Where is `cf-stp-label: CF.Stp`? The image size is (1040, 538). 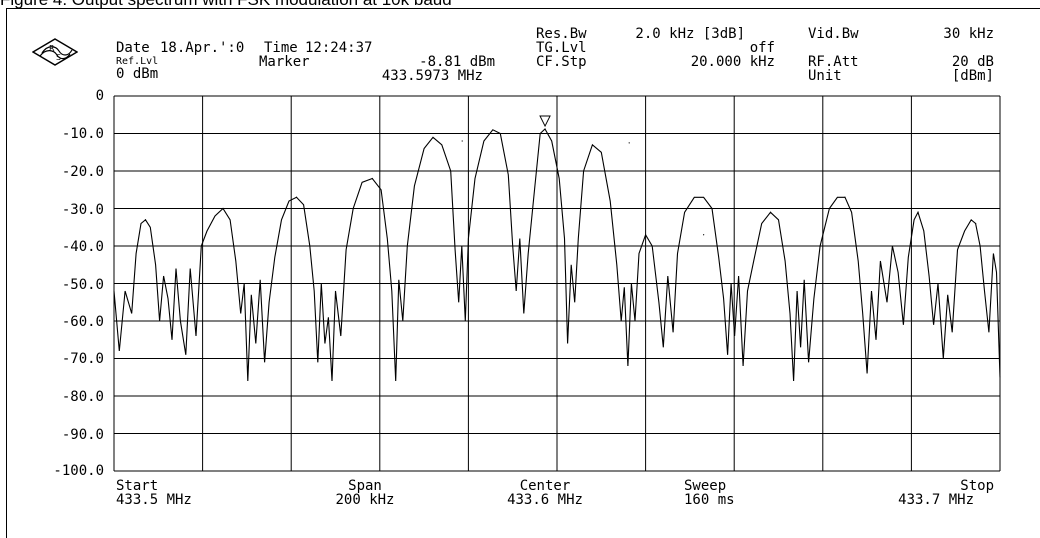
cf-stp-label: CF.Stp is located at coordinates (561, 62).